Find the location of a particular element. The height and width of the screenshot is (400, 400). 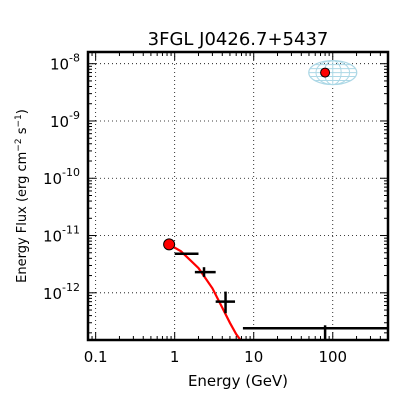

model-curve is located at coordinates (205, 292).